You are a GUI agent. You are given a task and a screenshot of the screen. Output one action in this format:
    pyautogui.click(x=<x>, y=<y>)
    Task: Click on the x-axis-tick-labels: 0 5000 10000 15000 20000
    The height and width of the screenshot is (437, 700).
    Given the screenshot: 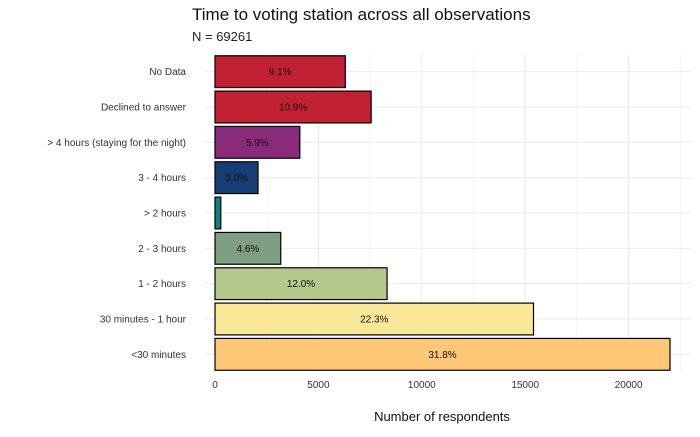 What is the action you would take?
    pyautogui.click(x=427, y=385)
    